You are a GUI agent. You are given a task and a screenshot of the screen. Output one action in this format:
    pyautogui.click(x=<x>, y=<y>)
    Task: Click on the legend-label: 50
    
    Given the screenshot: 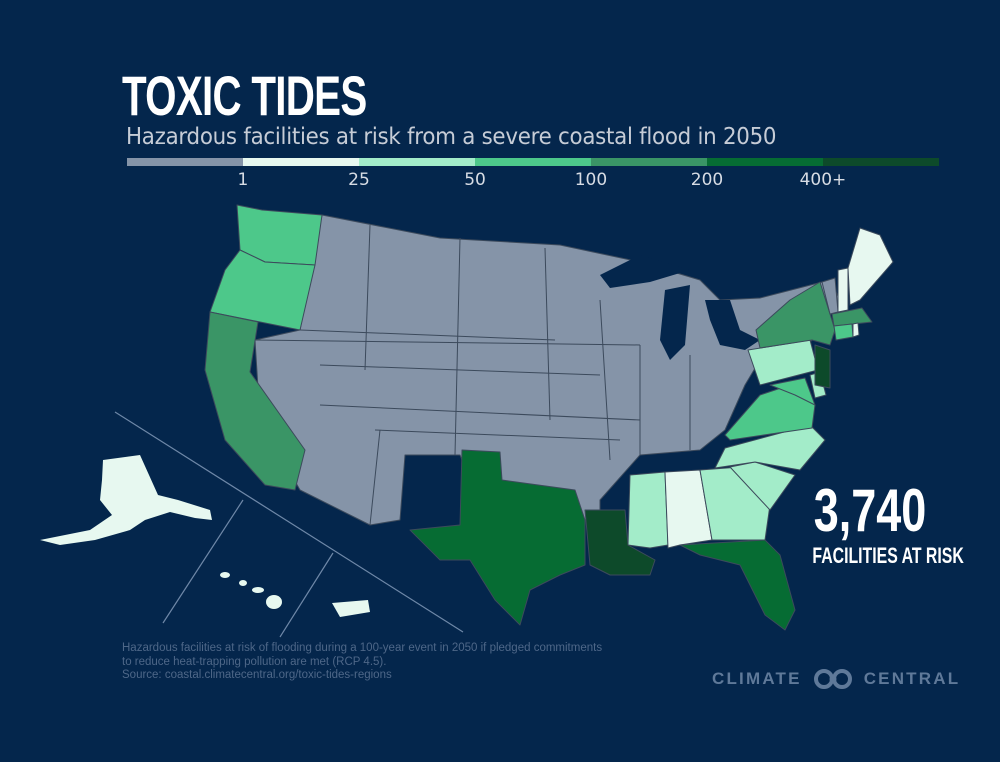 What is the action you would take?
    pyautogui.click(x=475, y=180)
    